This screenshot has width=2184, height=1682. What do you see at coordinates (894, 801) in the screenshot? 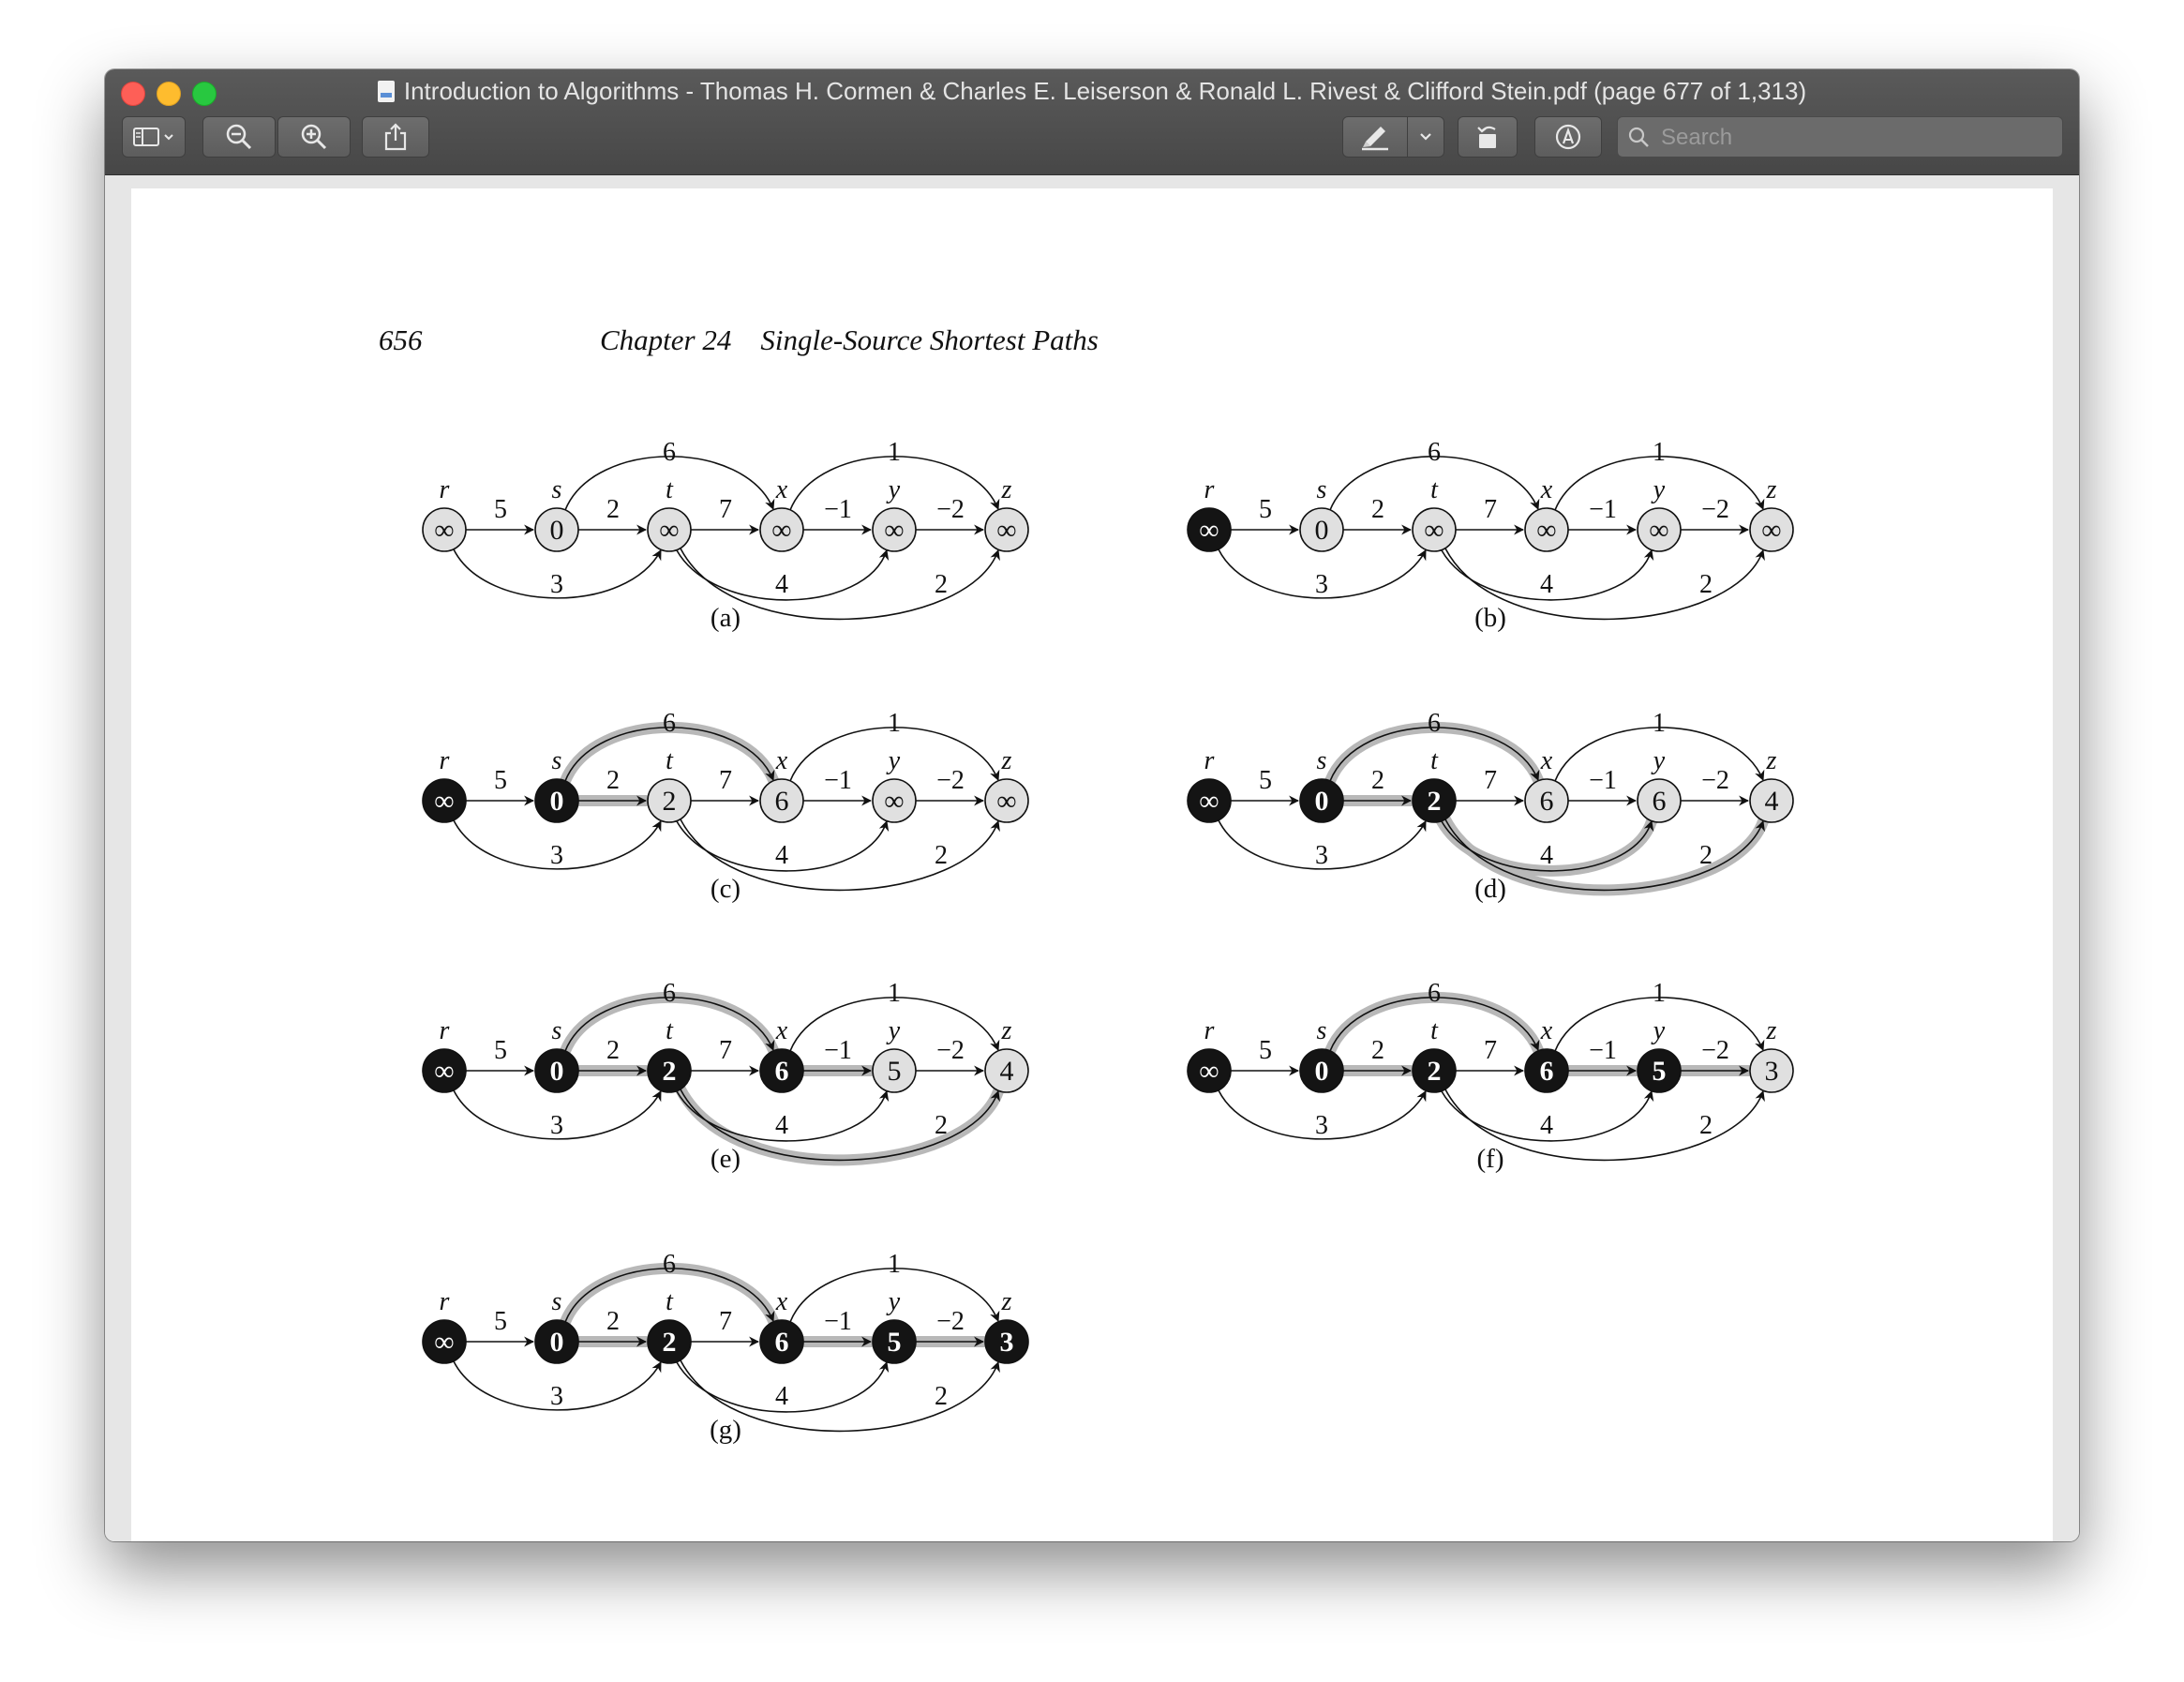
I see `vertex-distance-y: ∞` at bounding box center [894, 801].